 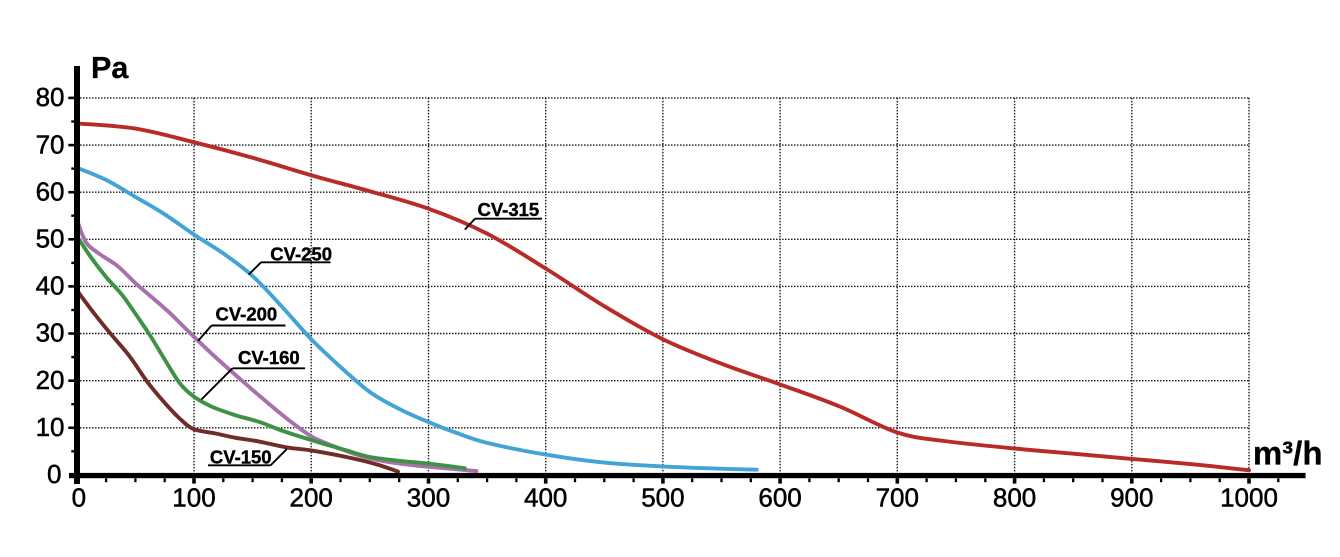 What do you see at coordinates (241, 457) in the screenshot?
I see `svg-text: CV-150` at bounding box center [241, 457].